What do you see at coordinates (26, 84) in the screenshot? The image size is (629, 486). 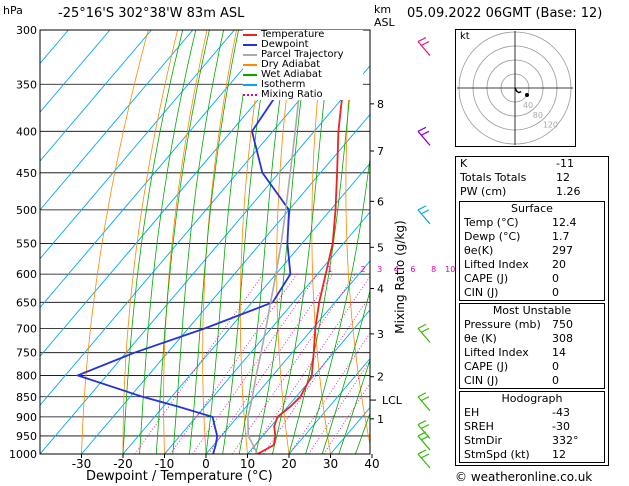 I see `p-tick-label-350: 350` at bounding box center [26, 84].